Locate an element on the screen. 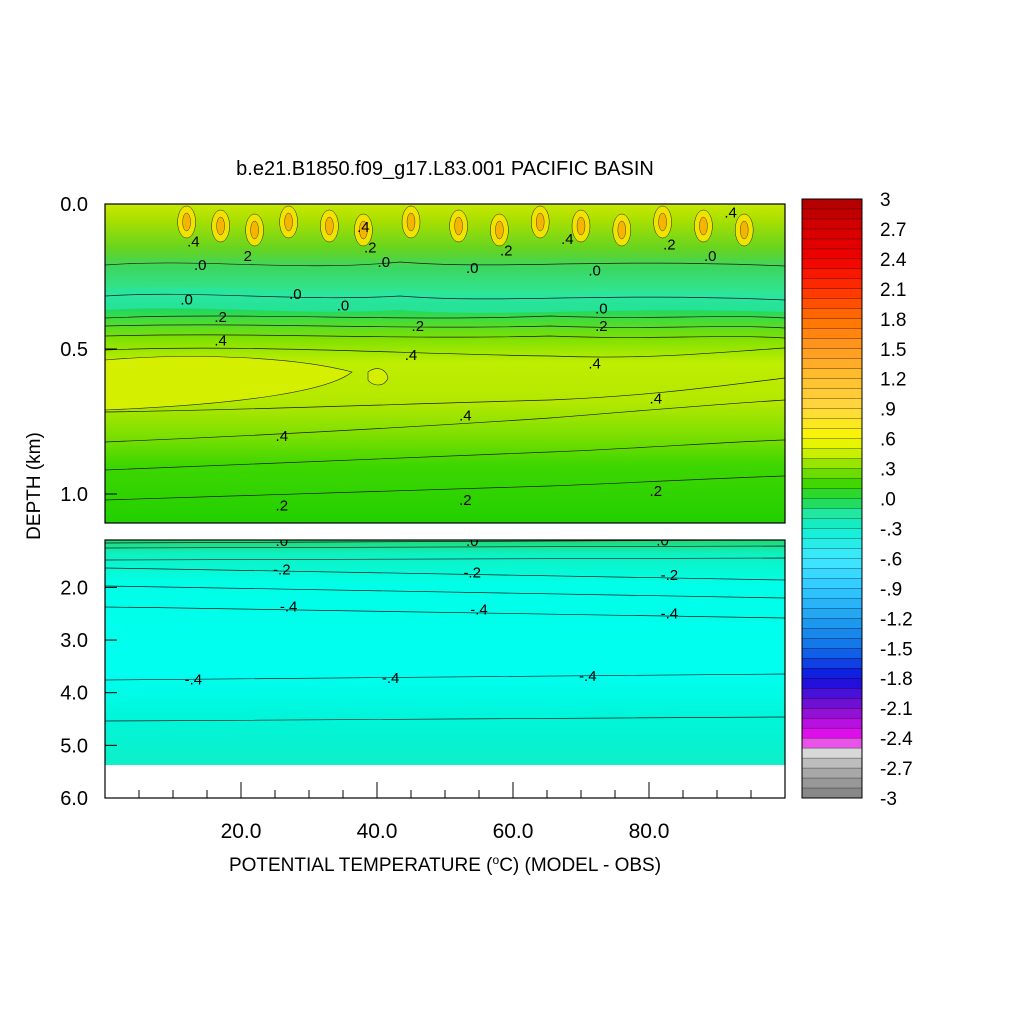  colorbar-label: -1.2 is located at coordinates (896, 619).